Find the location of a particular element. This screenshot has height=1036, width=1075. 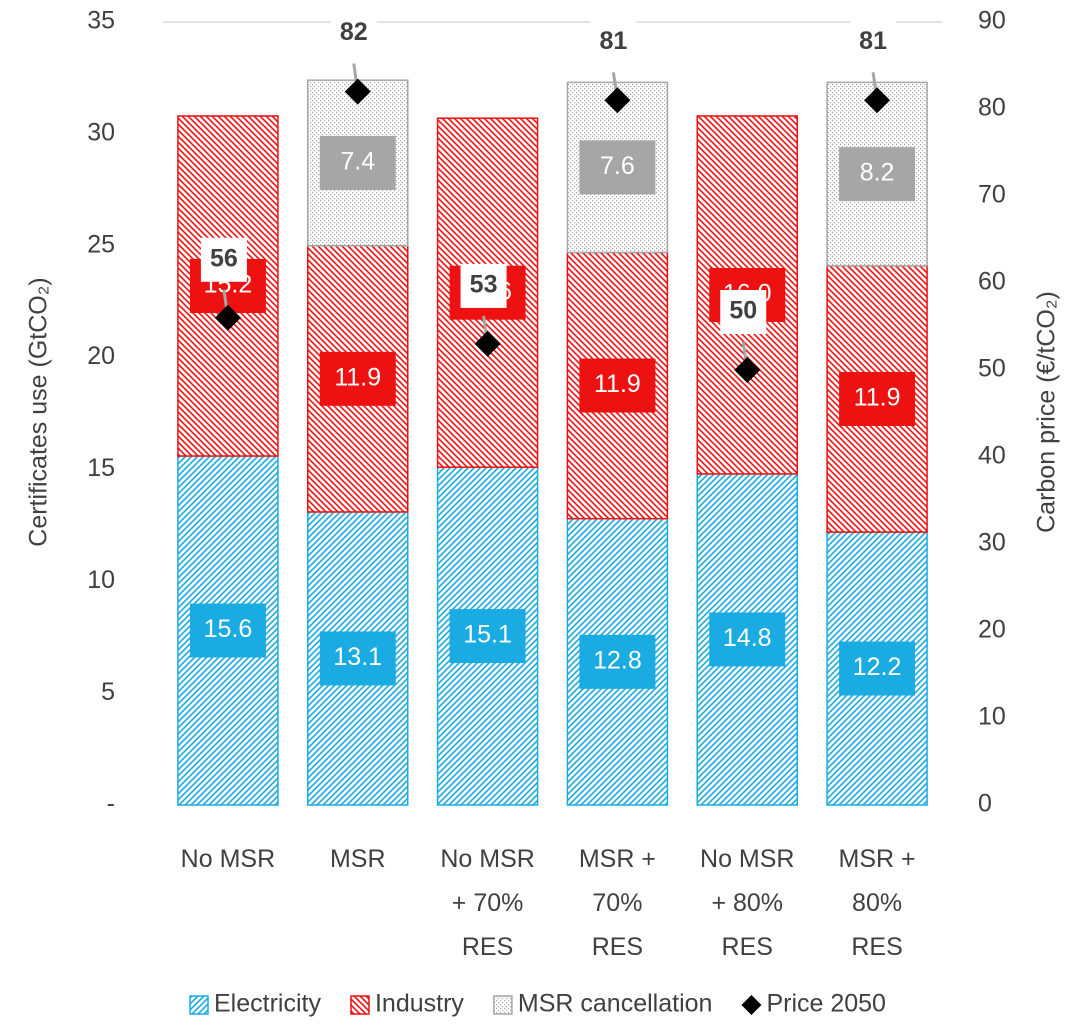

data-label: 12.8 is located at coordinates (617, 660).